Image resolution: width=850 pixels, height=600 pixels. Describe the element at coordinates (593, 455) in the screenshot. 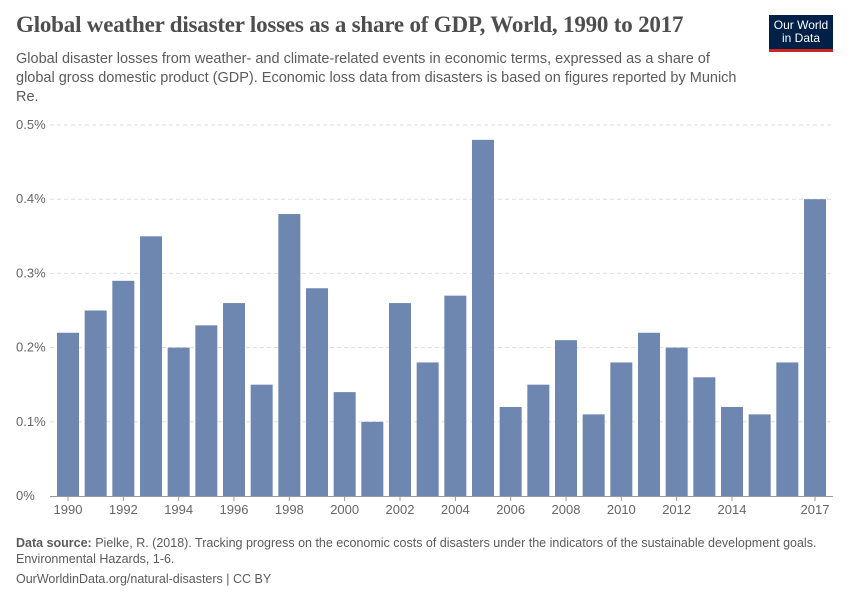

I see `bar-2009` at that location.